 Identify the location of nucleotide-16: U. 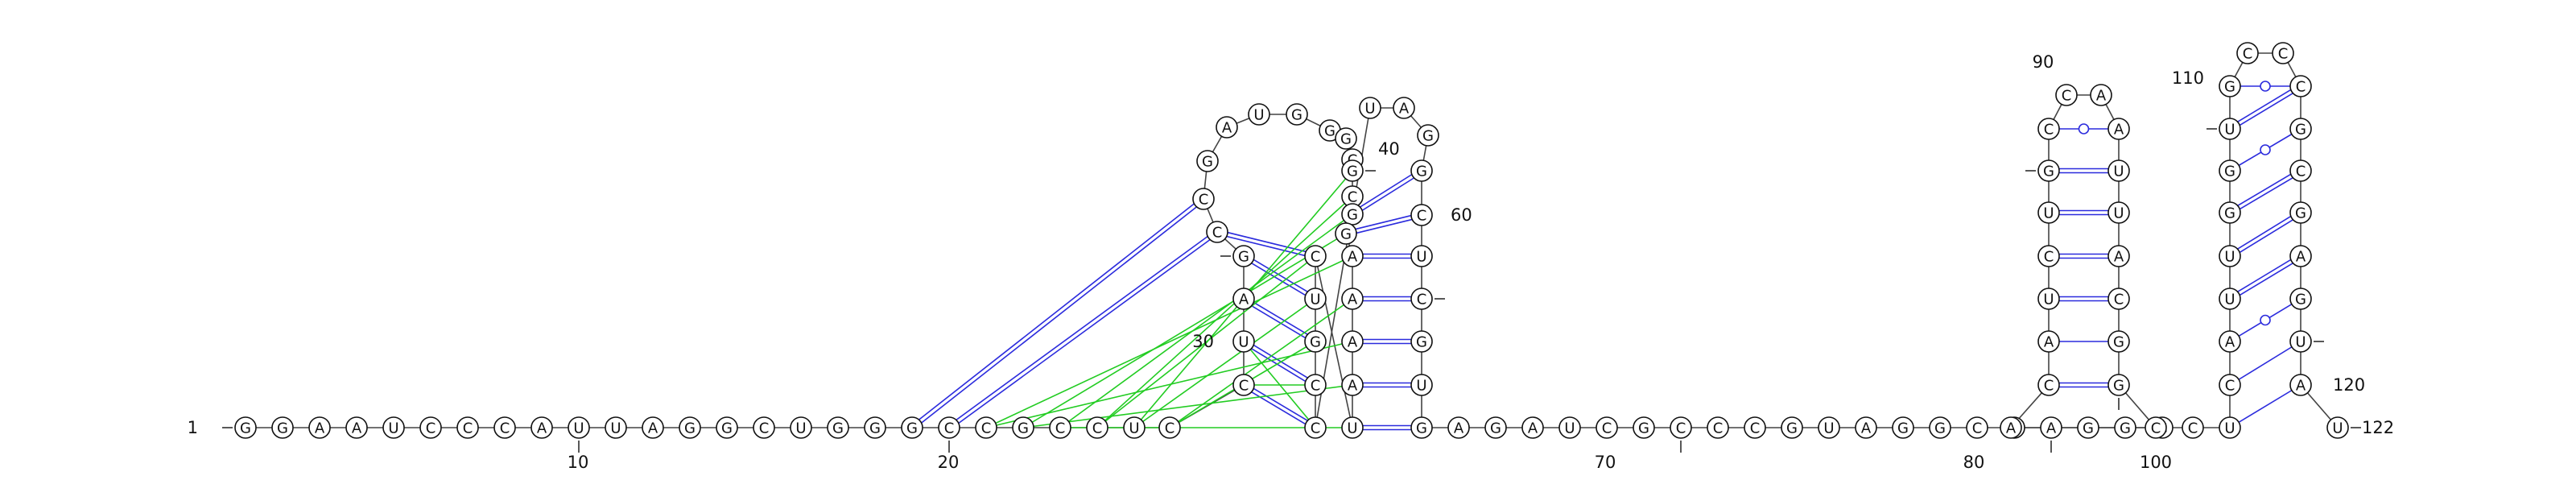
(801, 427).